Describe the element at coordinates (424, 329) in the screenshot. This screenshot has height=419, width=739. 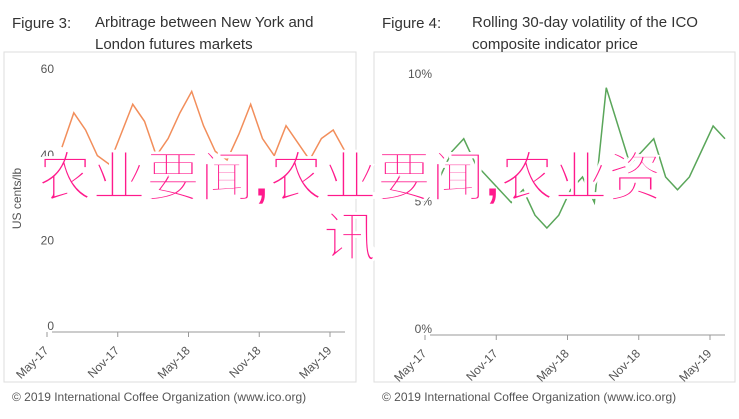
I see `y-tick-label: 0%` at that location.